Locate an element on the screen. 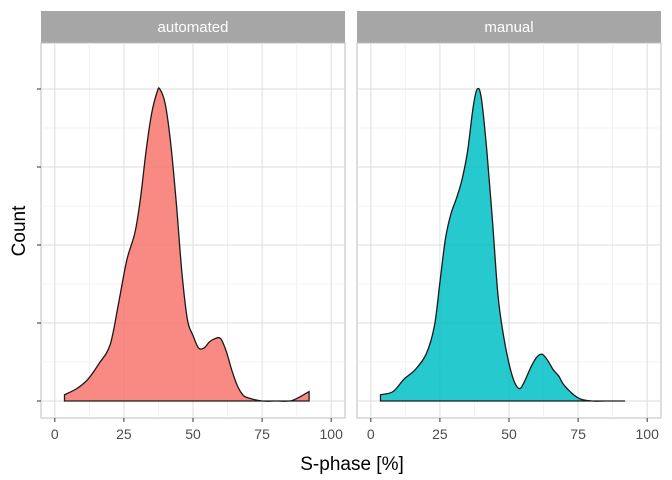 This screenshot has width=672, height=480. y-axis-layer is located at coordinates (39, 245).